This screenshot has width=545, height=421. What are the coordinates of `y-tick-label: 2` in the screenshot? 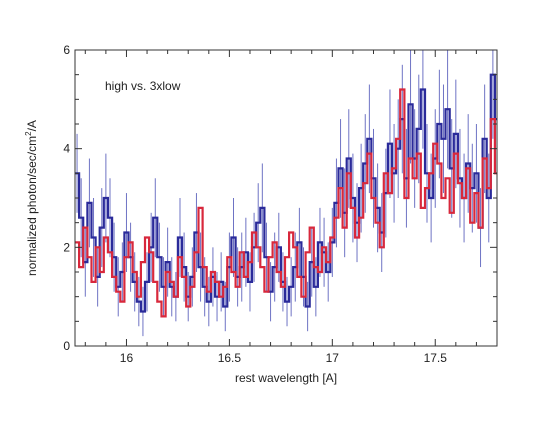 It's located at (66, 247).